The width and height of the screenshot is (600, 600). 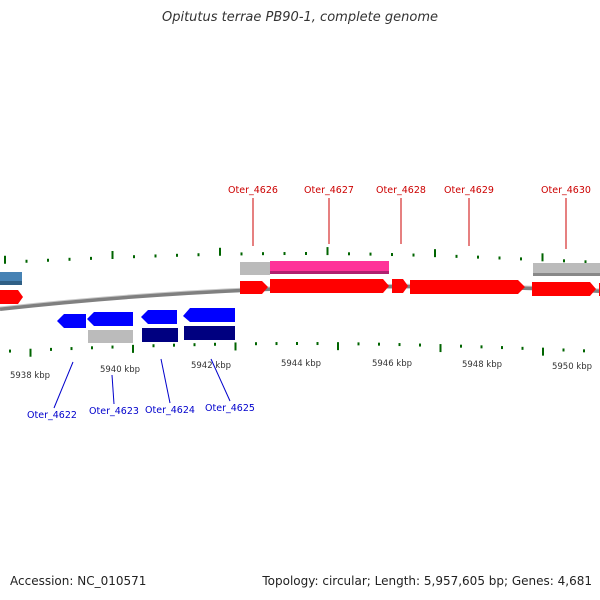 What do you see at coordinates (482, 365) in the screenshot?
I see `scale-label: 5948 kbp` at bounding box center [482, 365].